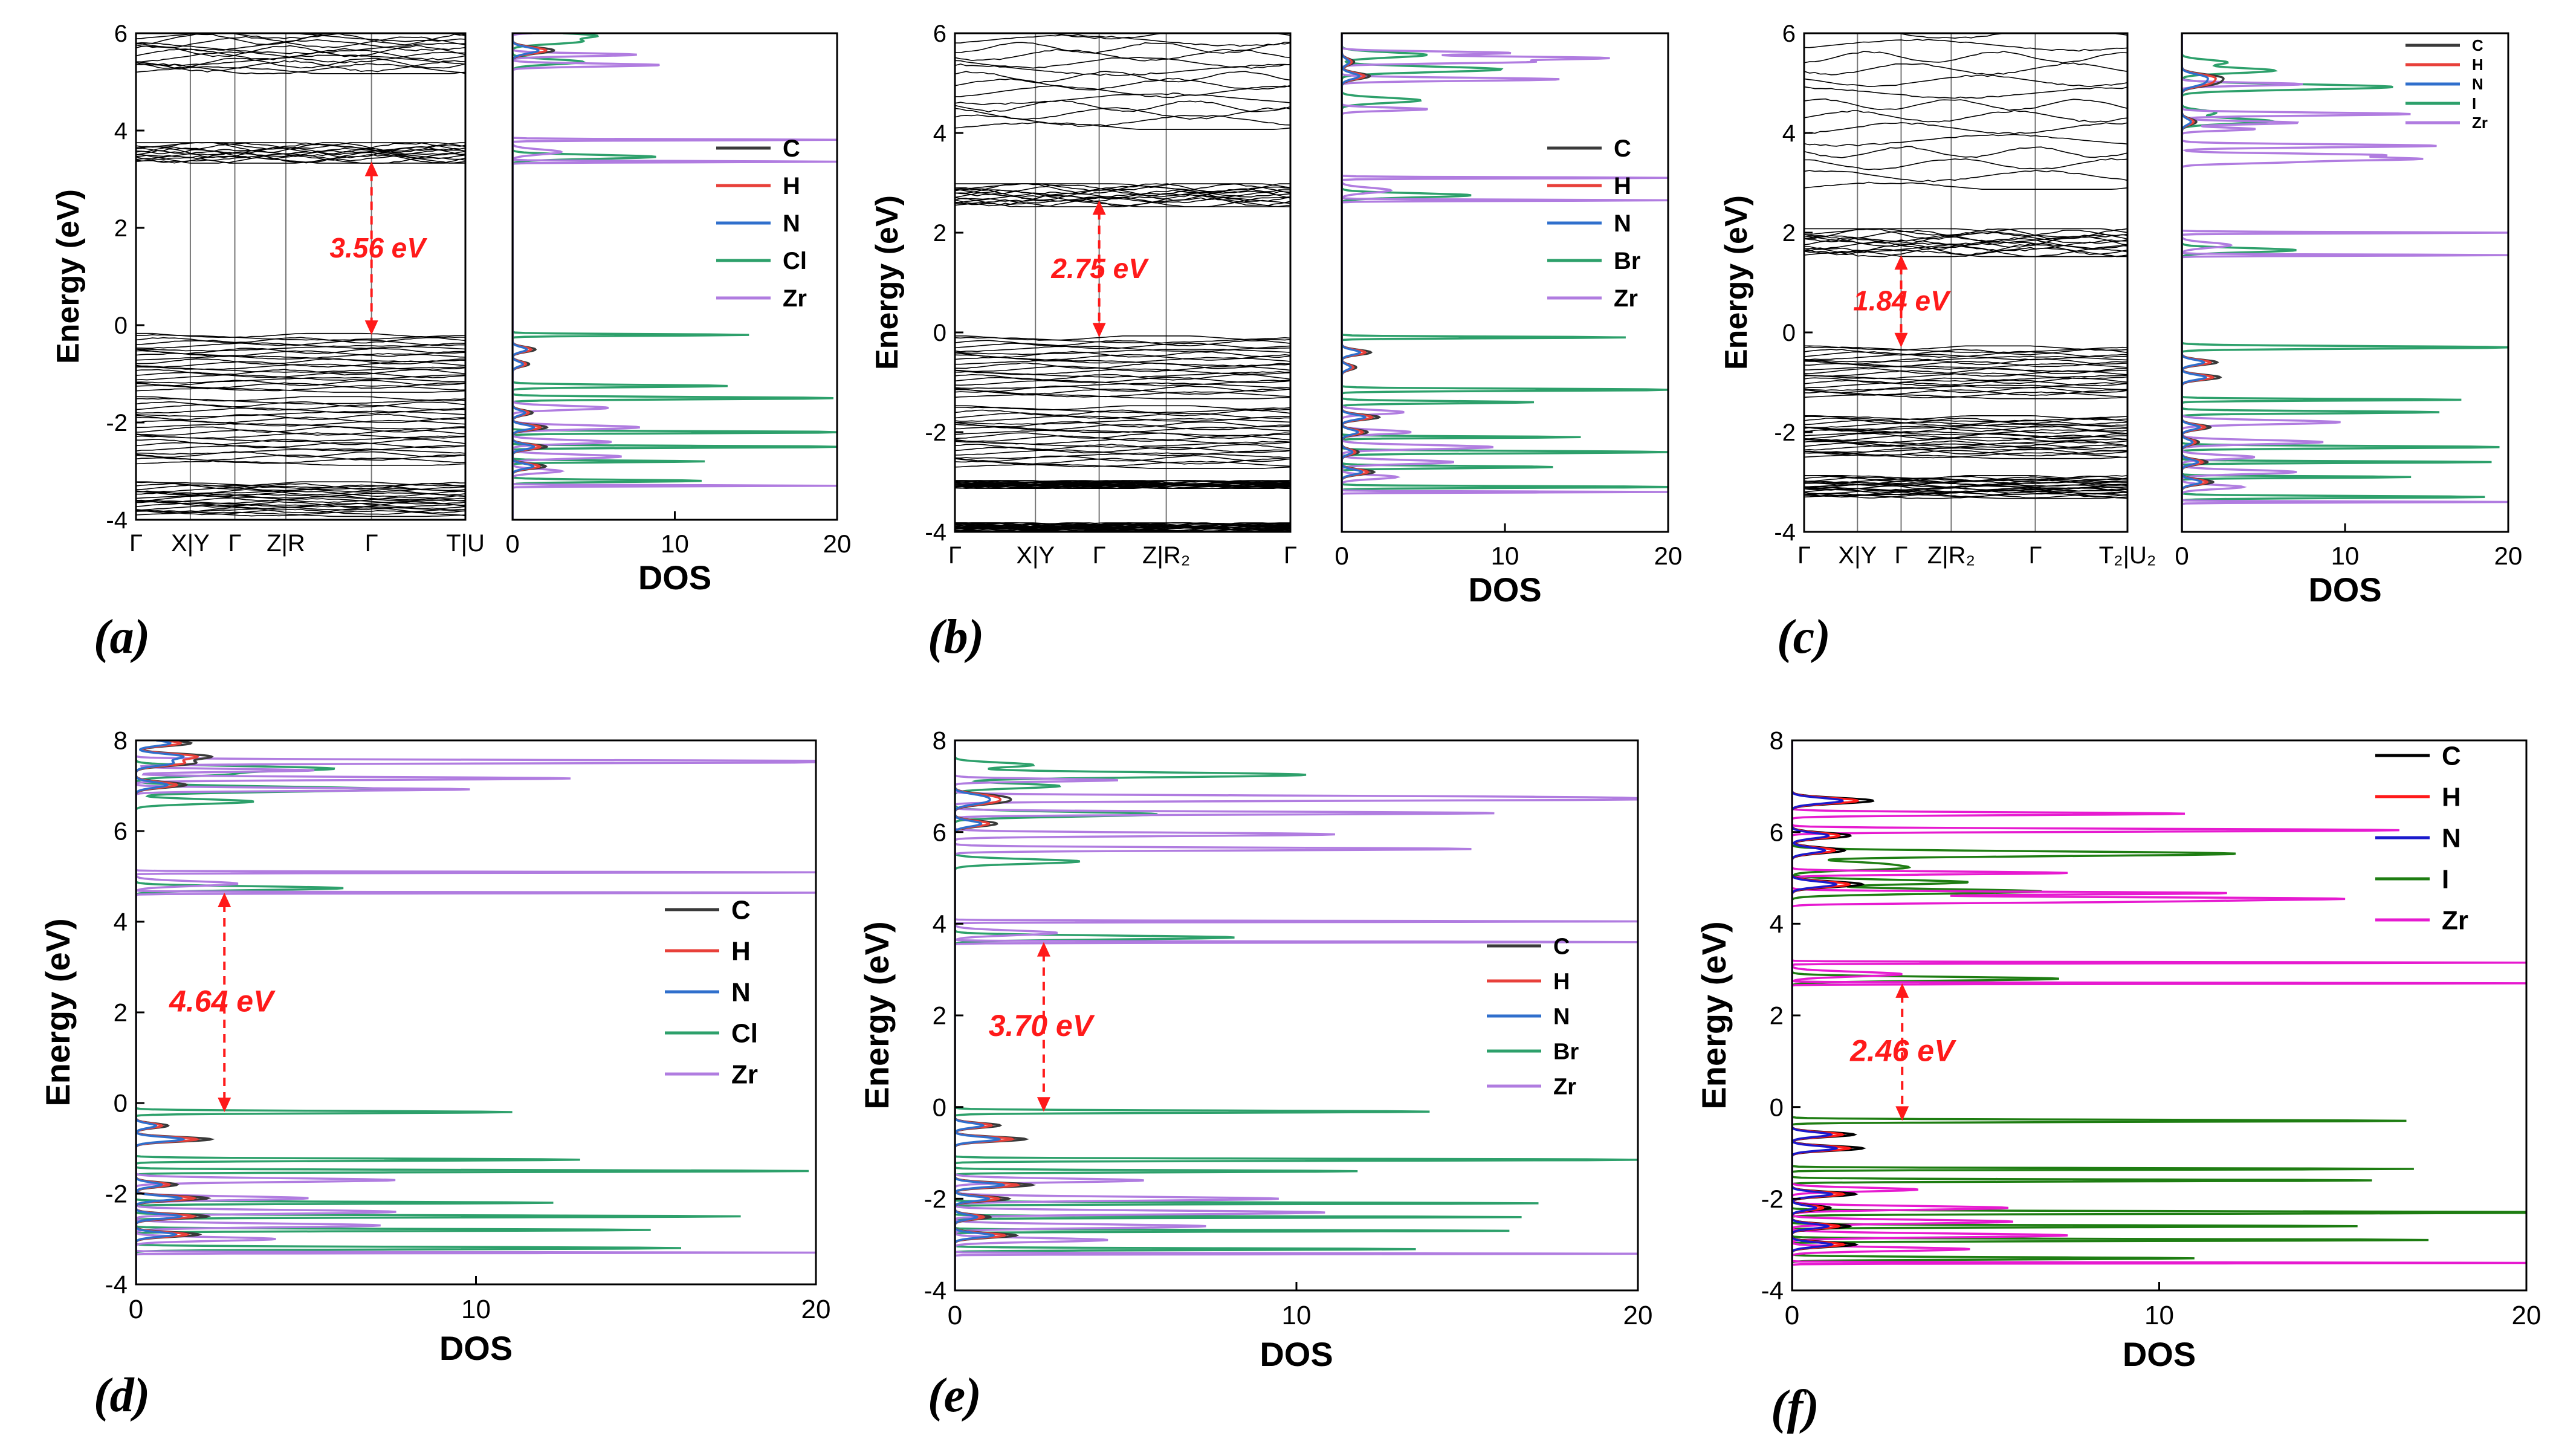 The height and width of the screenshot is (1456, 2559). I want to click on legend-label-Br: Br, so click(1566, 1051).